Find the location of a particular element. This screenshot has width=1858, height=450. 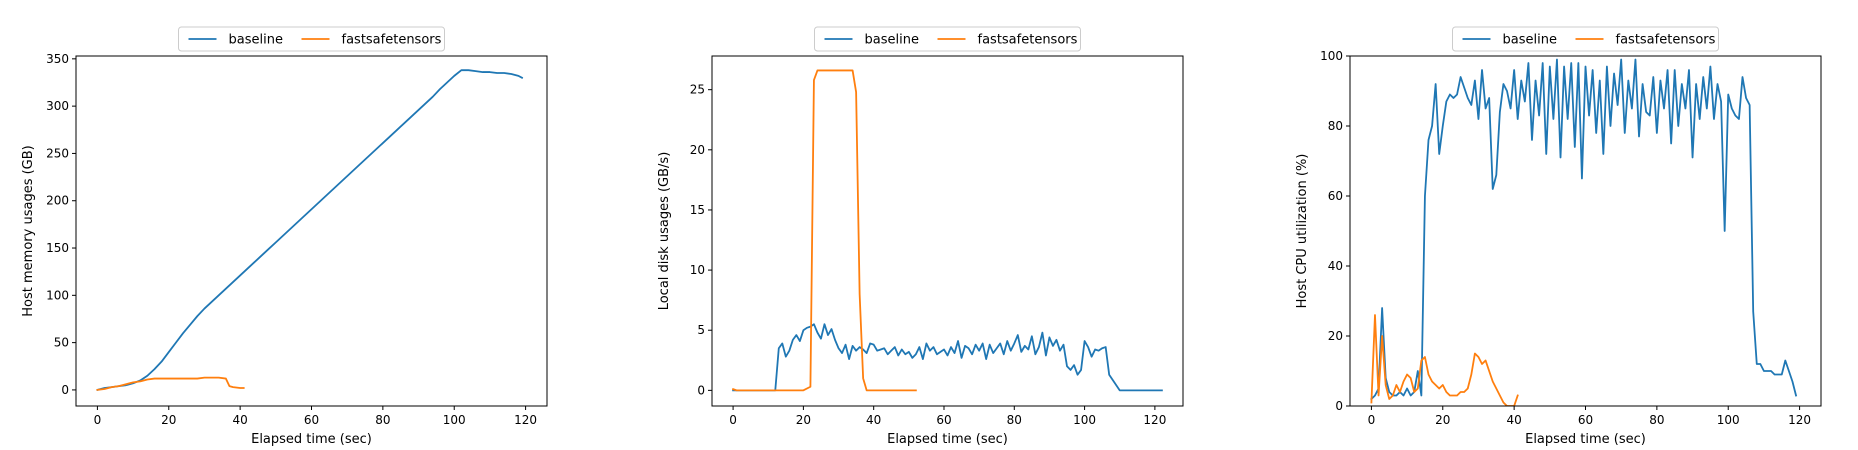

y-tick-label: 25 is located at coordinates (697, 90).